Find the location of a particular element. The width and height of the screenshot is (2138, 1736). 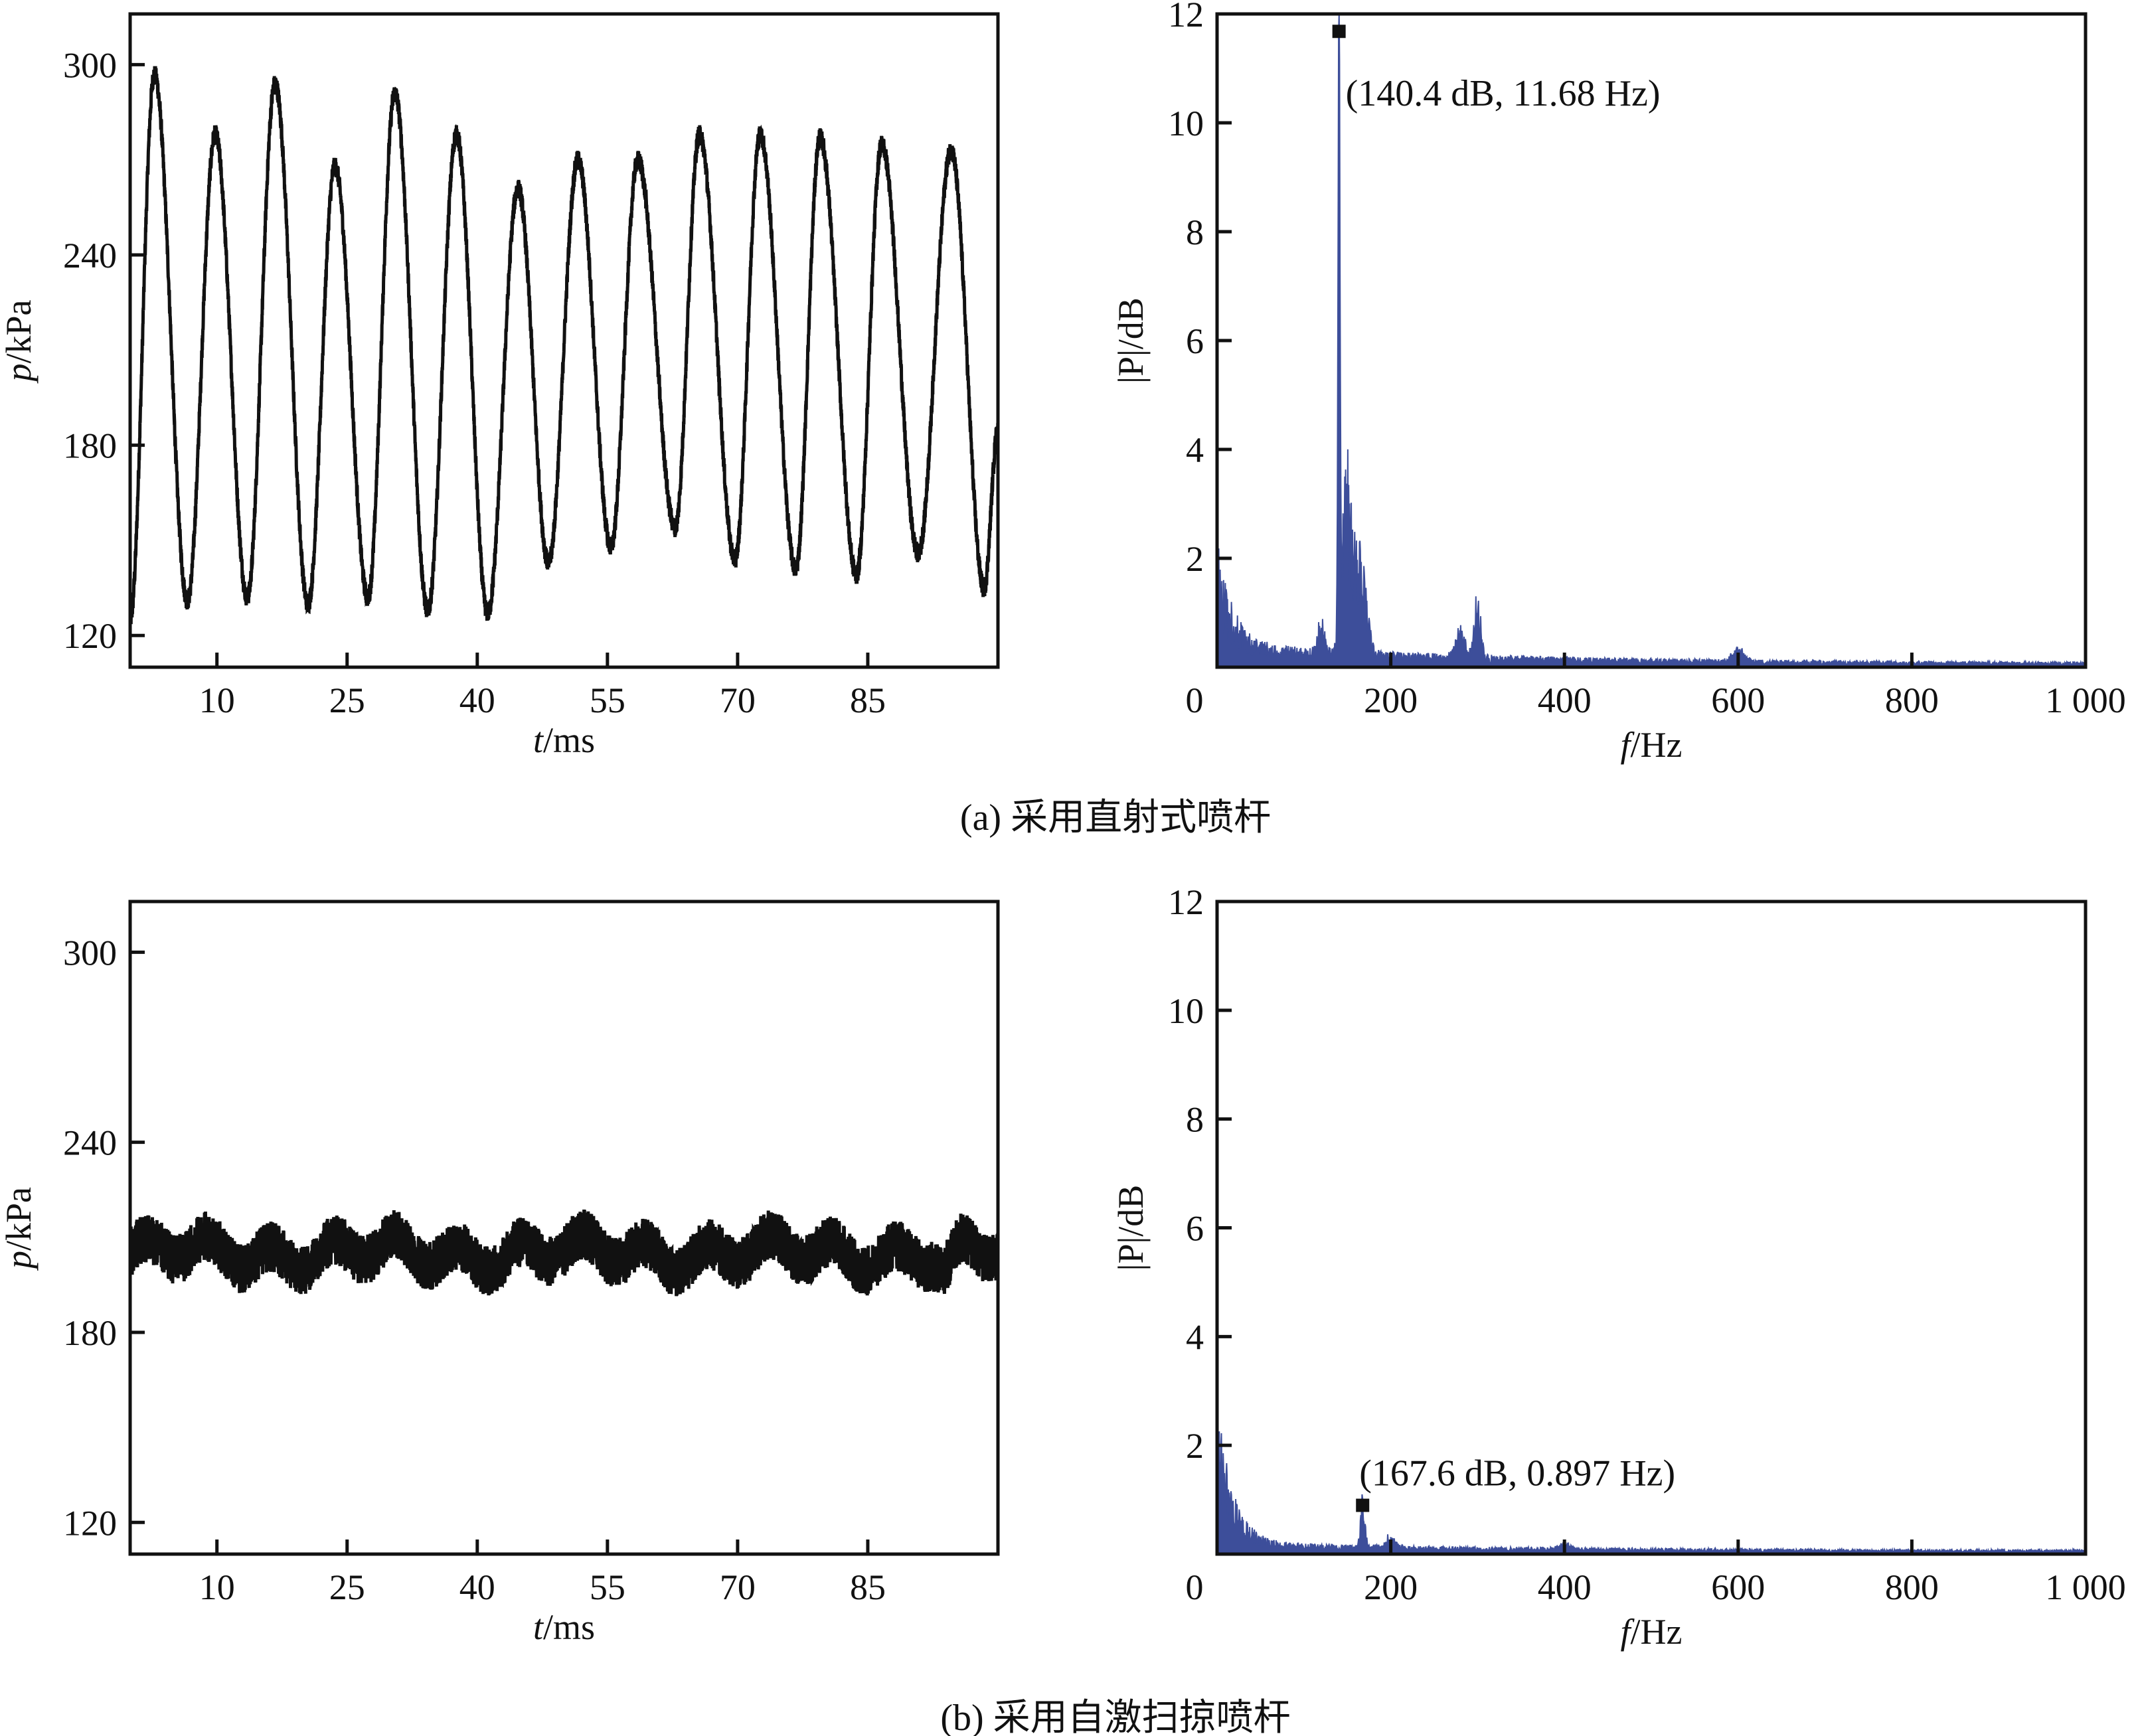

caption-a: (a) 采用直射式喷杆 is located at coordinates (1116, 817).